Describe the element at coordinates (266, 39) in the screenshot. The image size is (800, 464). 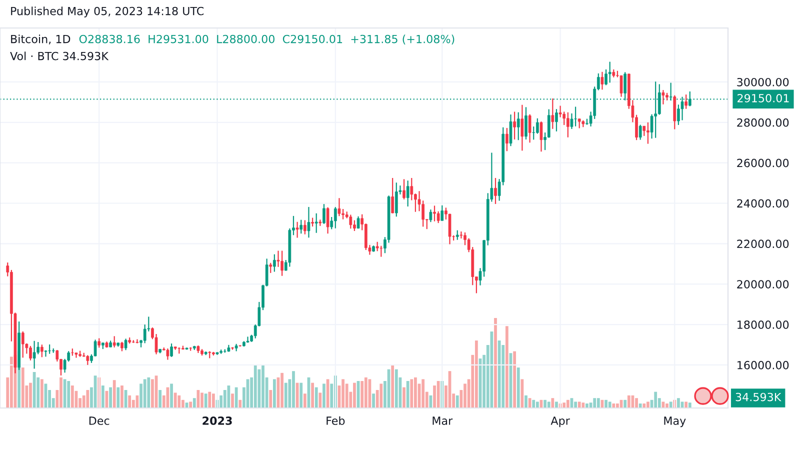
I see `annotation: O28838.16 H29531.00 L28800.00 C29150.01 +311.85 (+1.08%)` at that location.